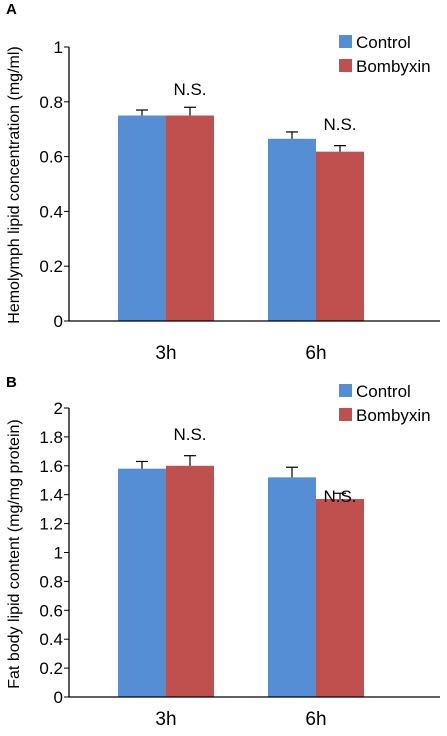 This screenshot has width=447, height=736. What do you see at coordinates (51, 524) in the screenshot?
I see `y-tick-label: 1.2` at bounding box center [51, 524].